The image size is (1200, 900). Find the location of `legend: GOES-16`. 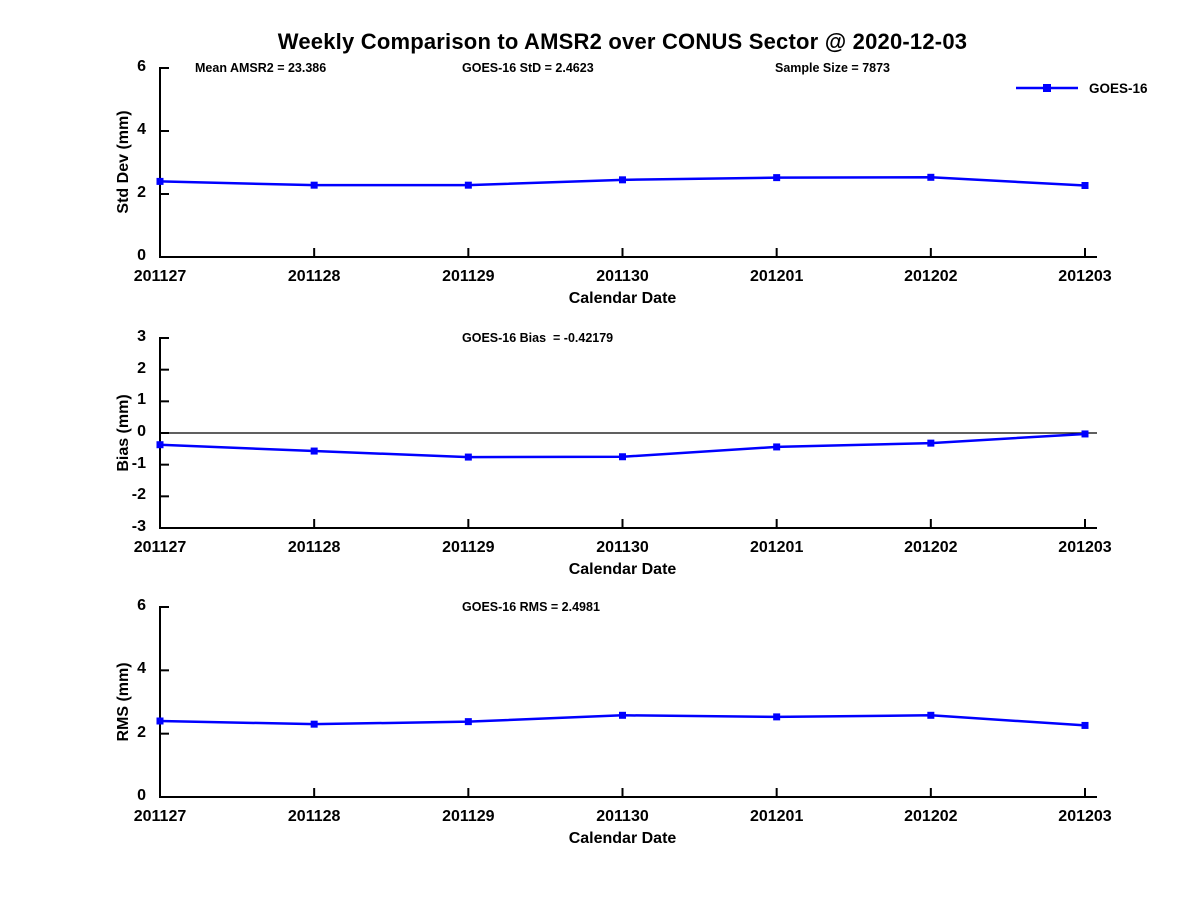

legend: GOES-16 is located at coordinates (1081, 88).